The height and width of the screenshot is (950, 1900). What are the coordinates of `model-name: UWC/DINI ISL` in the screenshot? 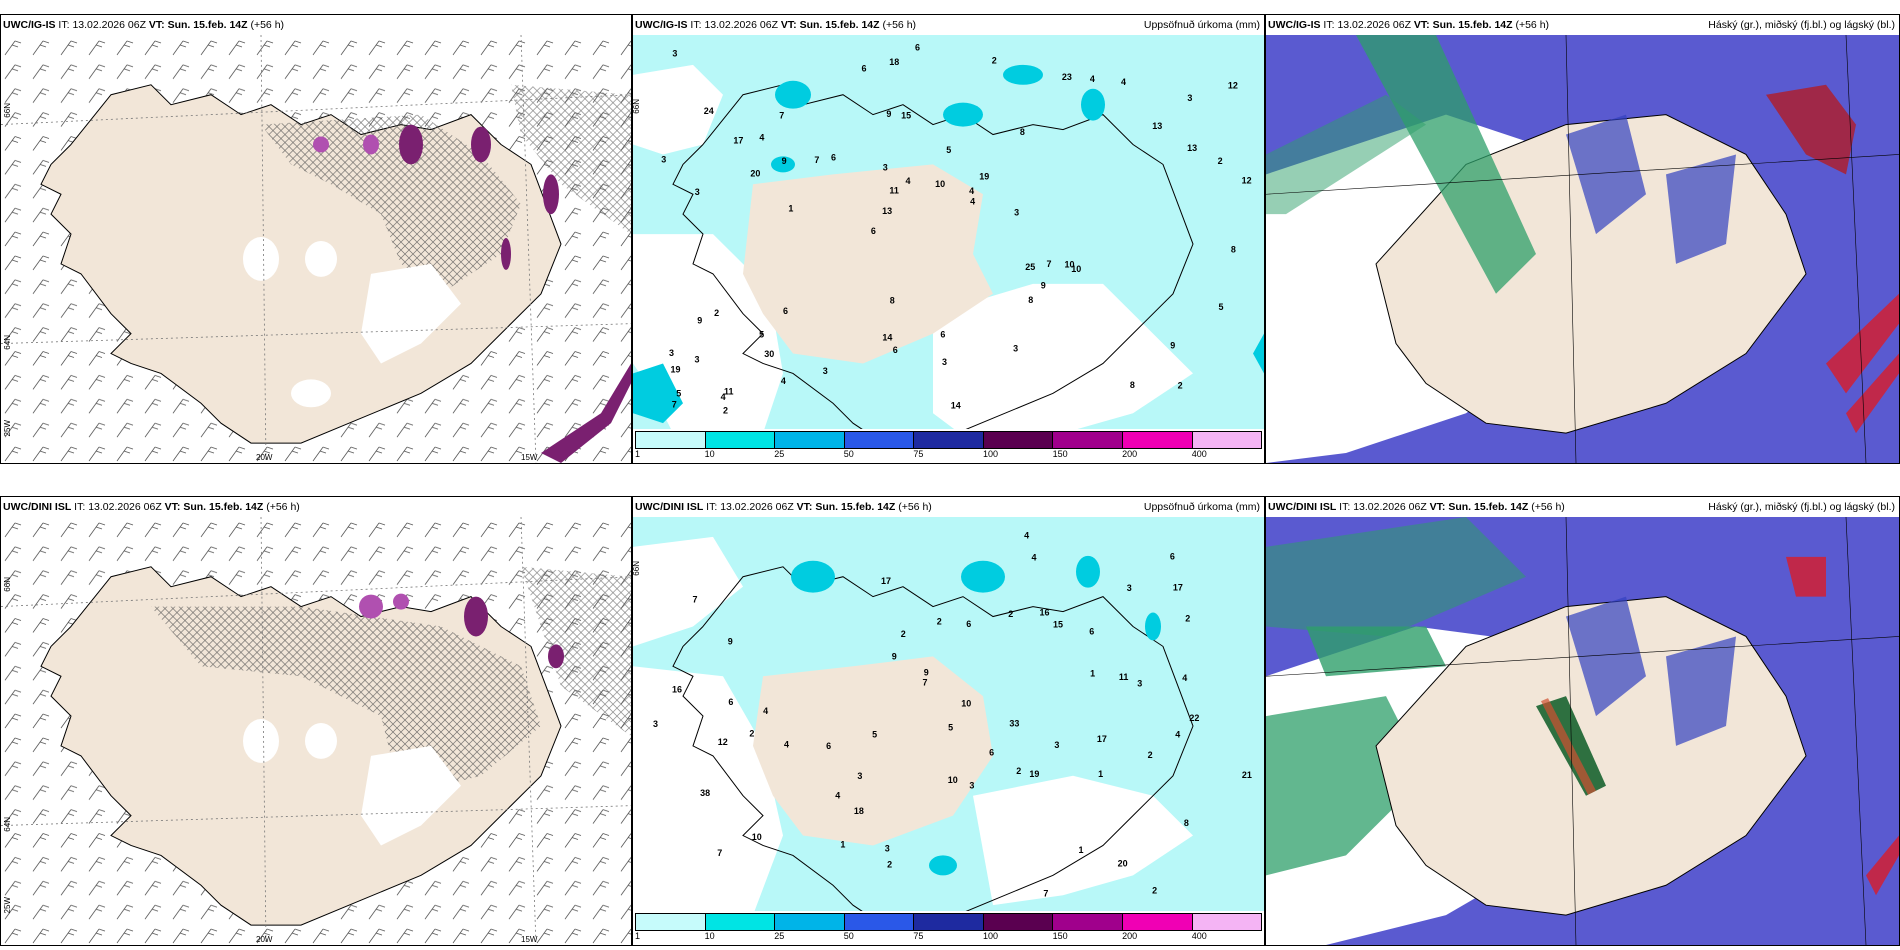 It's located at (669, 507).